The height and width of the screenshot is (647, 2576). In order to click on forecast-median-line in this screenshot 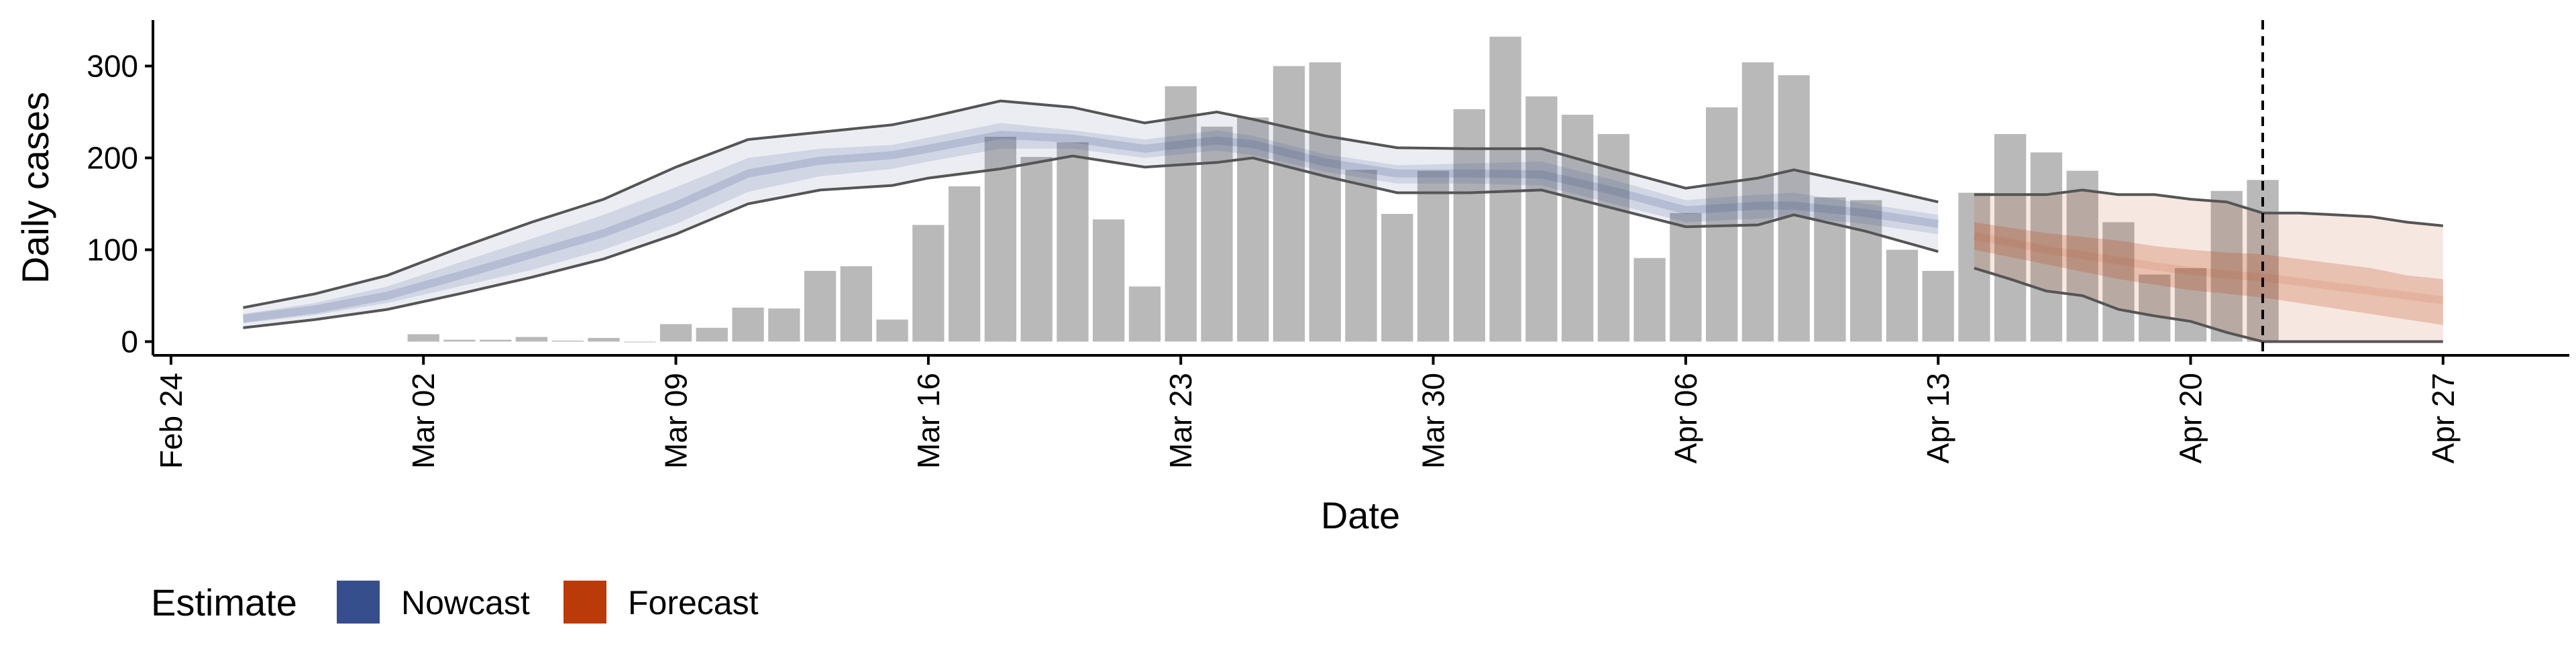, I will do `click(2208, 267)`.